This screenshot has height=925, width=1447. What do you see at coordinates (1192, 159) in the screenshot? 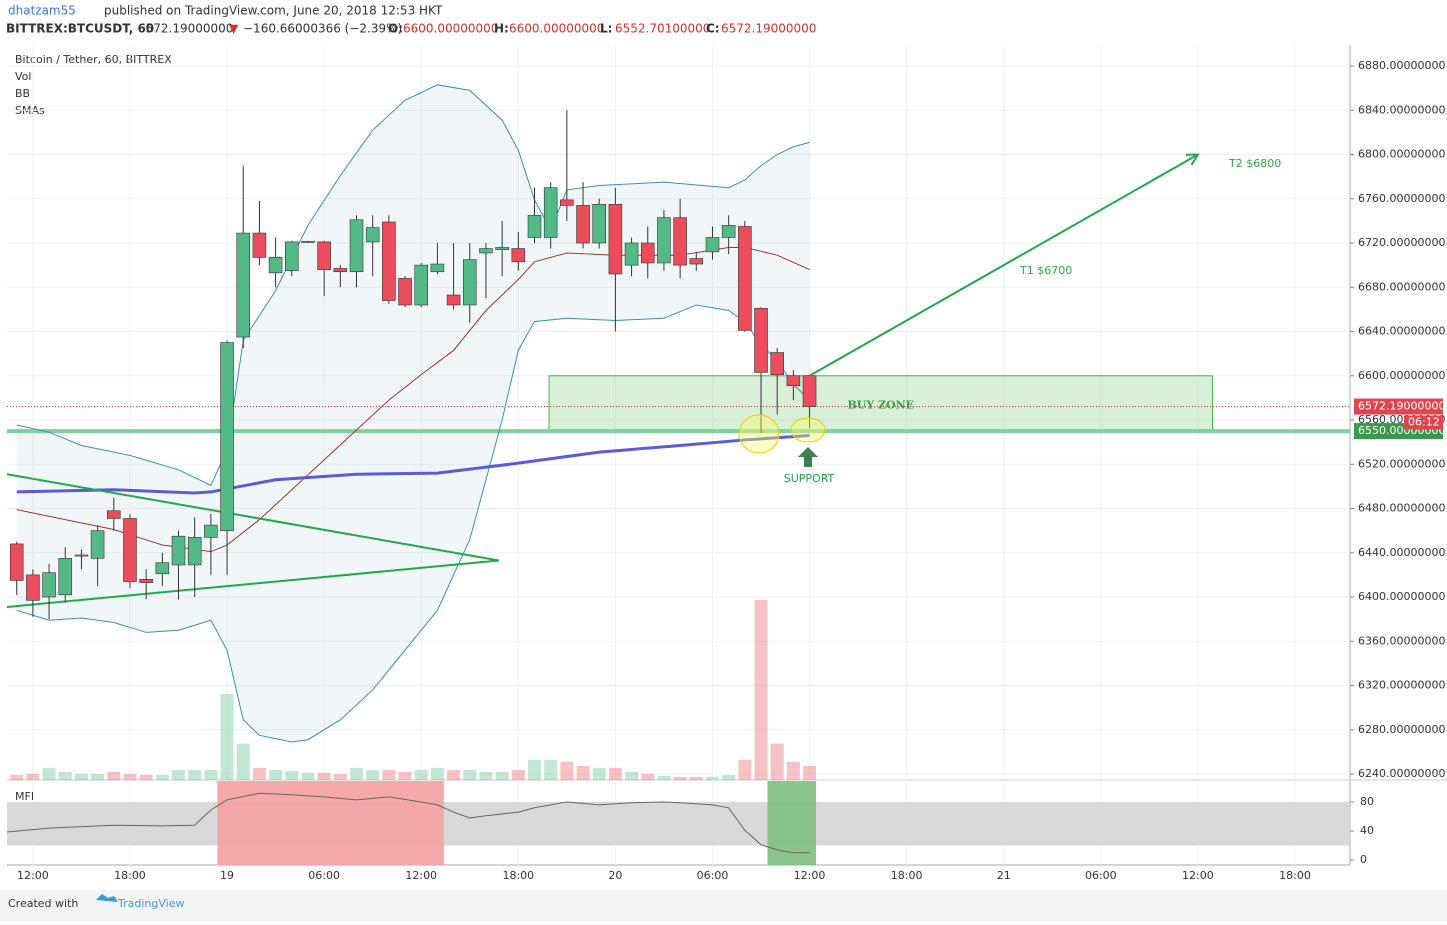
I see `arrow-head` at bounding box center [1192, 159].